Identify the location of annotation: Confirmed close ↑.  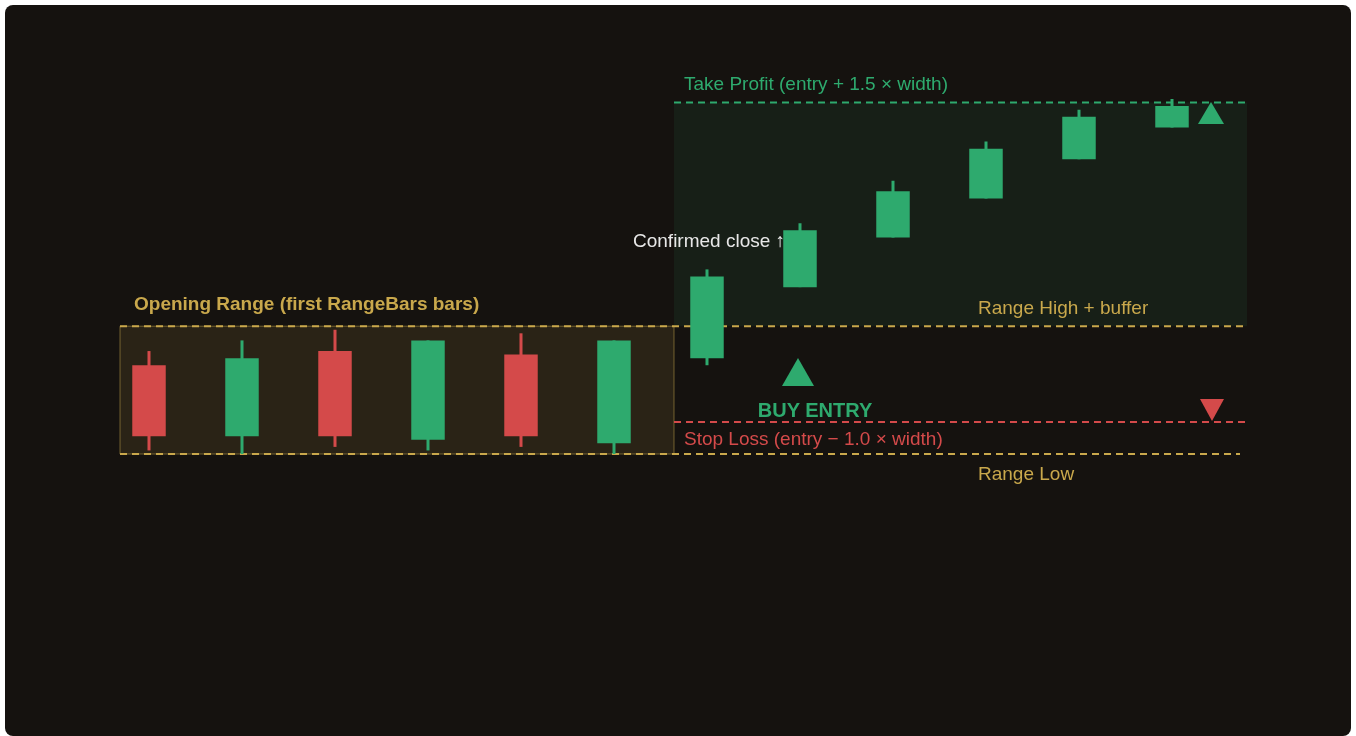
(709, 241).